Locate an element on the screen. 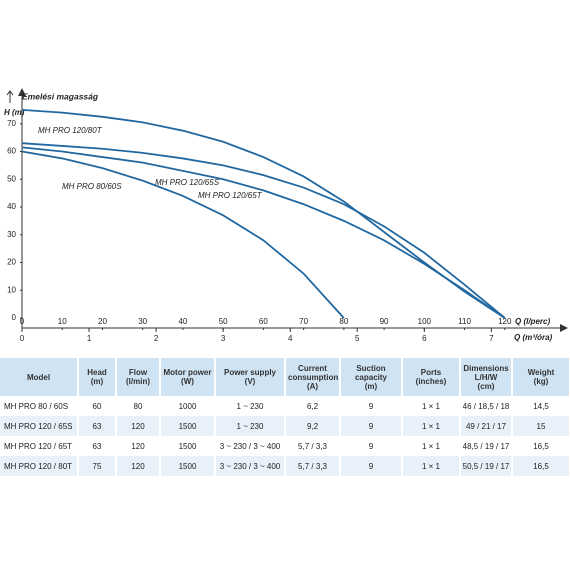 The image size is (570, 570). table-cell: 6,2 is located at coordinates (313, 406).